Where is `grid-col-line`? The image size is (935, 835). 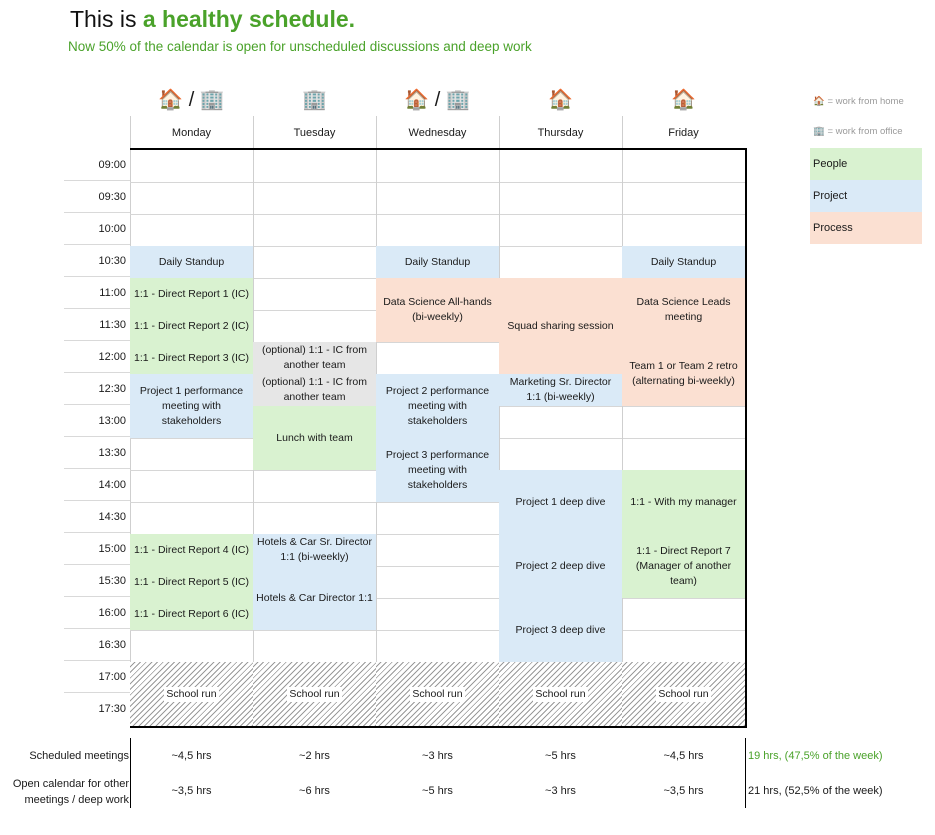 grid-col-line is located at coordinates (499, 438).